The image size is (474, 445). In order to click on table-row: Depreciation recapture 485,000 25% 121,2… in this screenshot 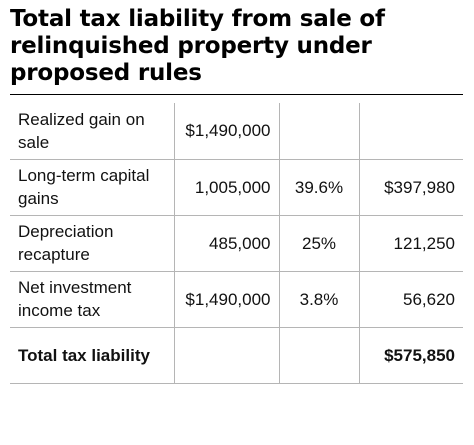, I will do `click(236, 243)`.